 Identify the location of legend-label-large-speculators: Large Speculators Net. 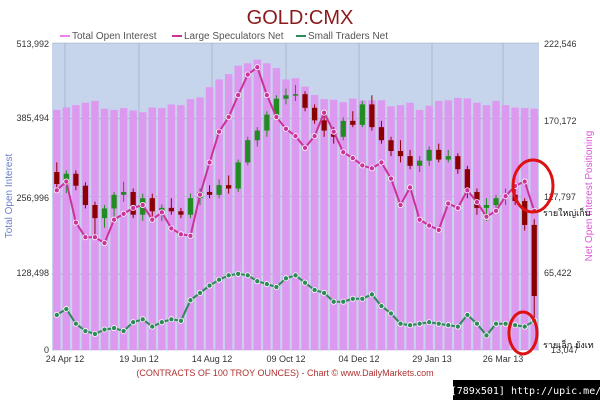
(234, 36).